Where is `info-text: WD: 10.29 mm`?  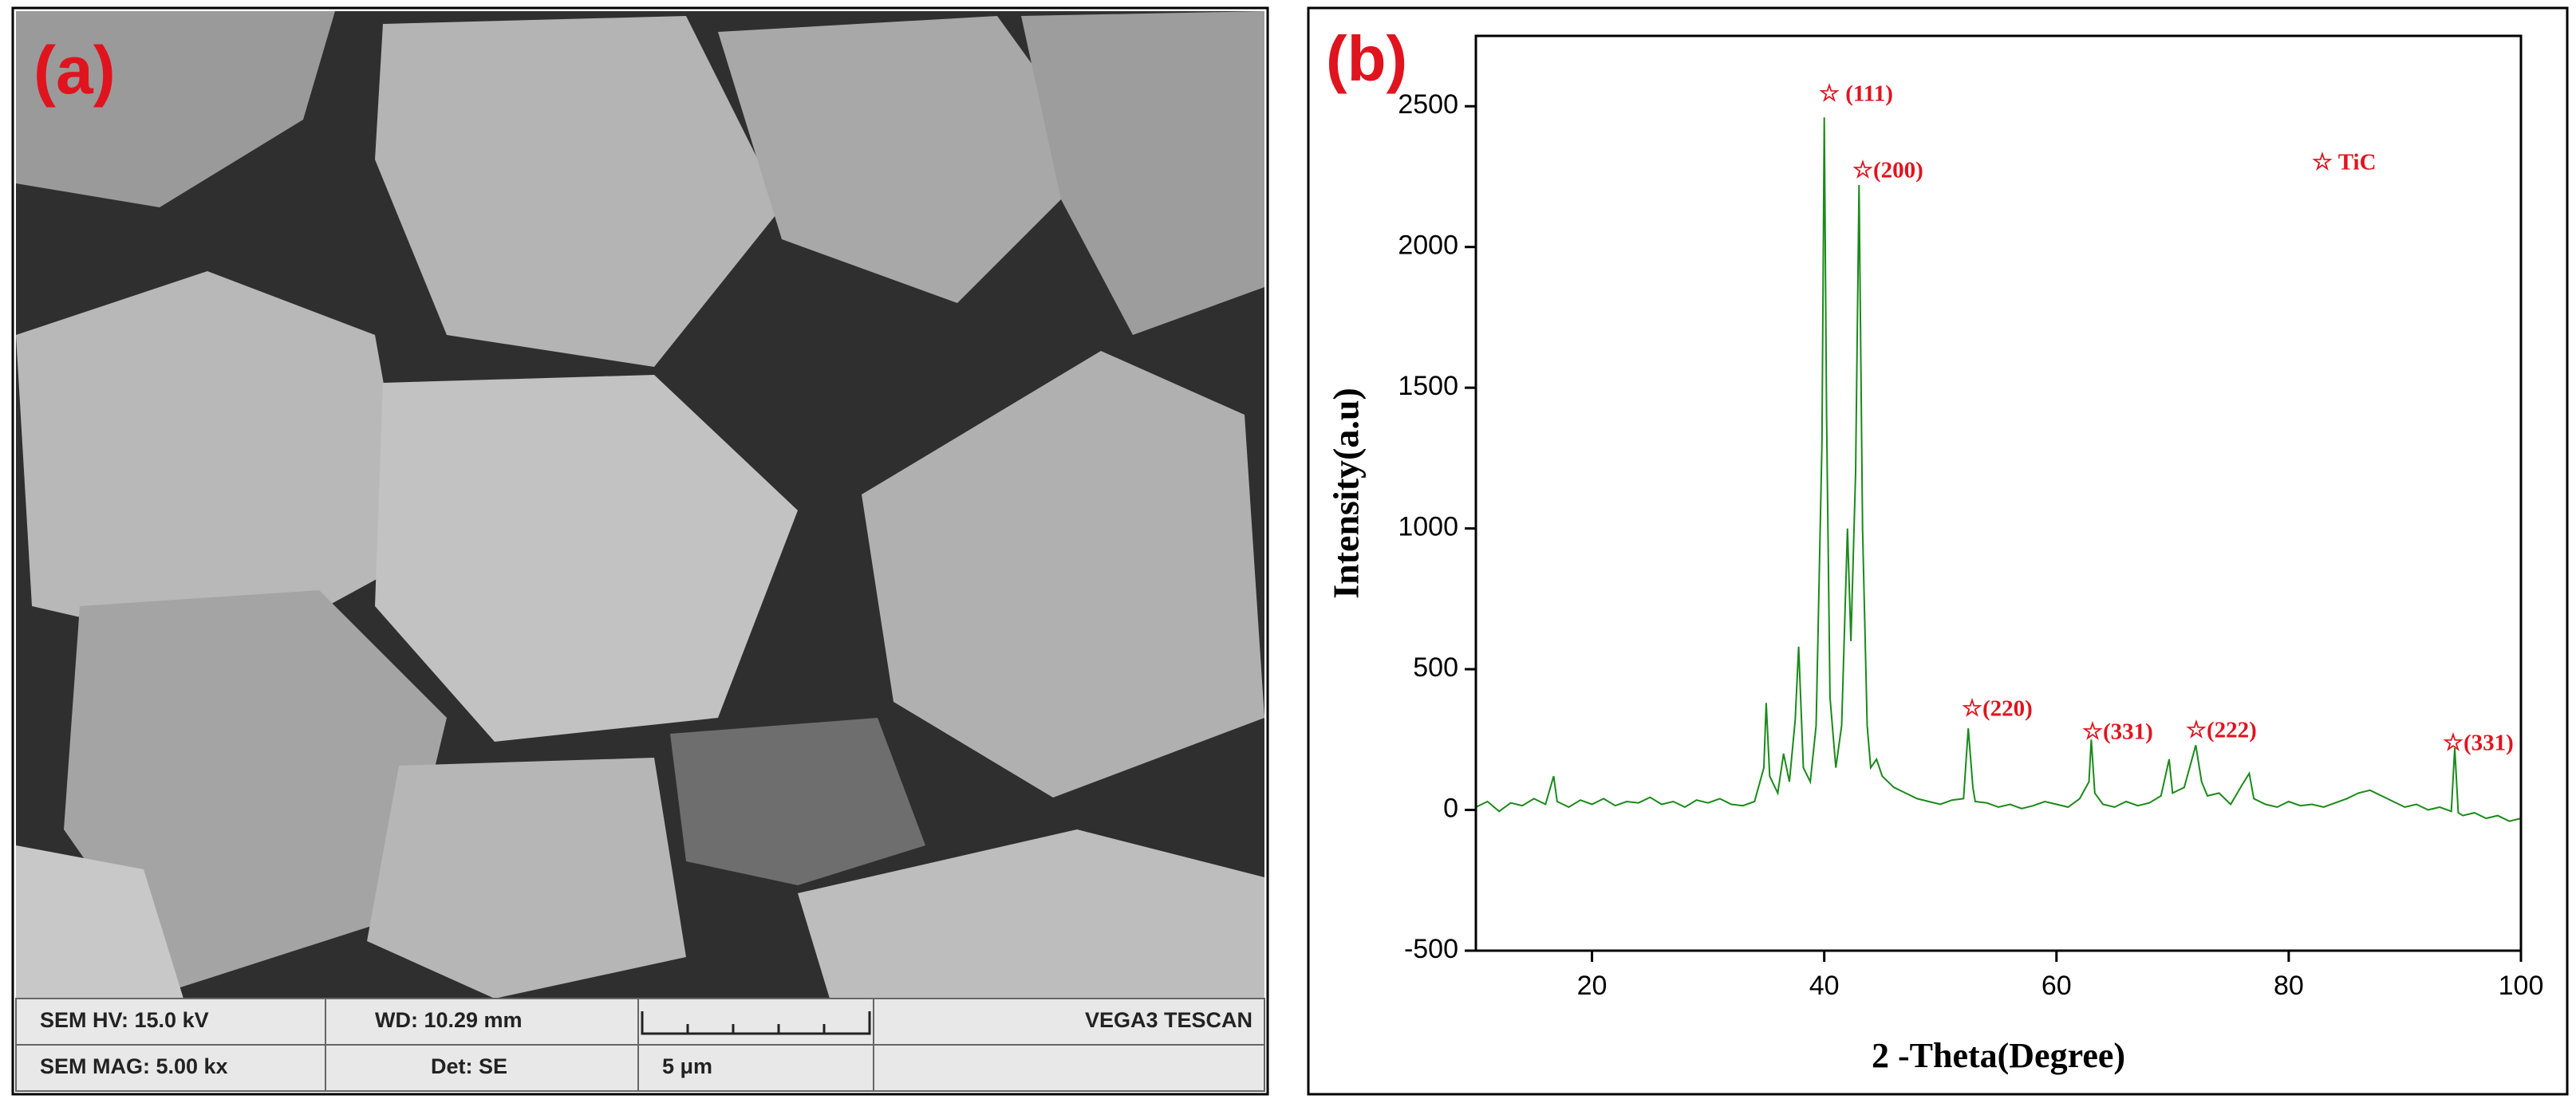 info-text: WD: 10.29 mm is located at coordinates (449, 1020).